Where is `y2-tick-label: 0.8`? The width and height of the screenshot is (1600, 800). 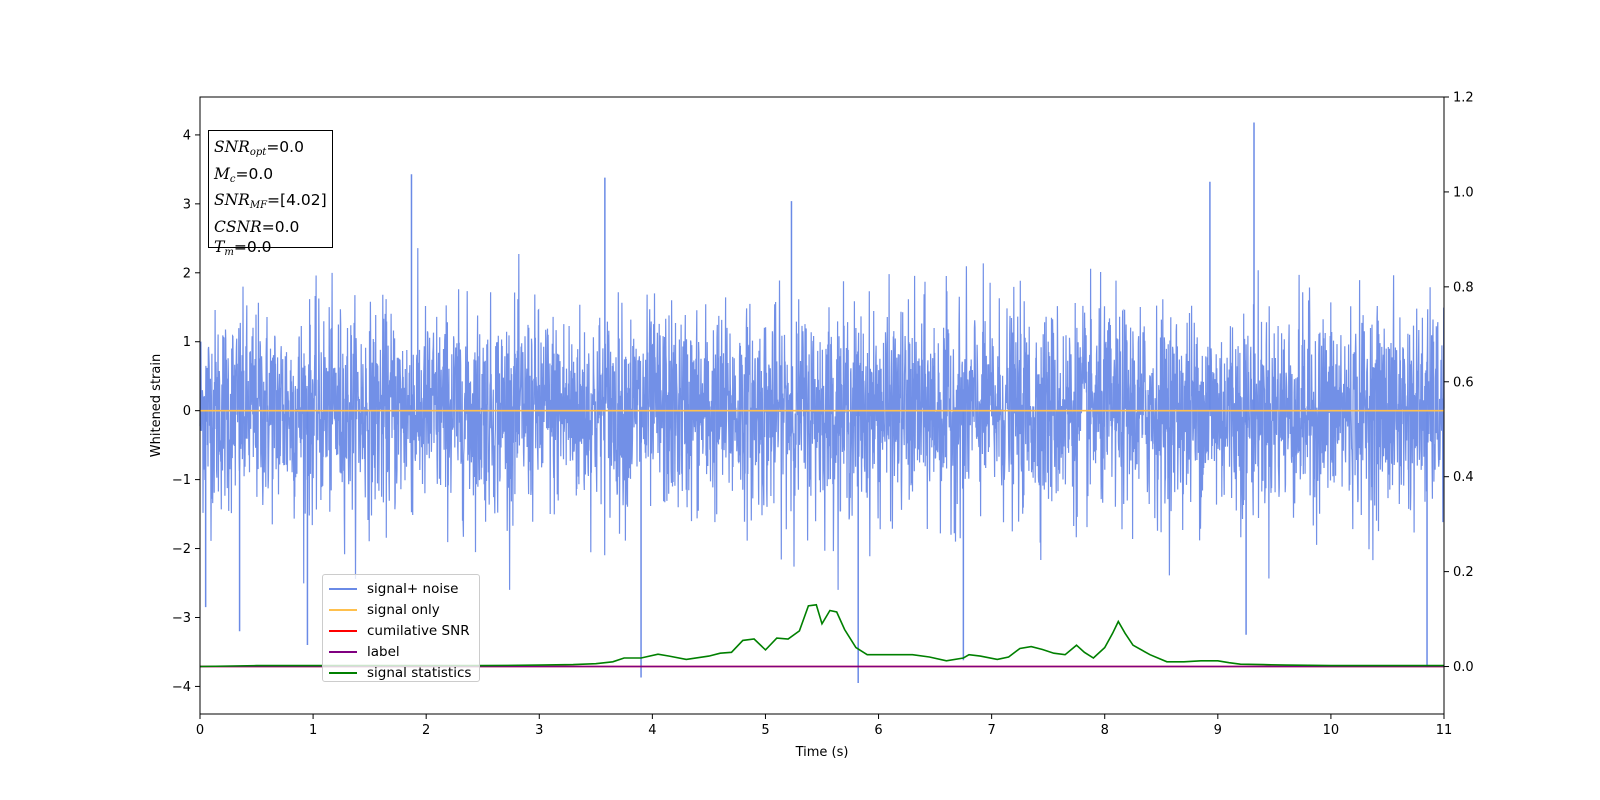
y2-tick-label: 0.8 is located at coordinates (1463, 287).